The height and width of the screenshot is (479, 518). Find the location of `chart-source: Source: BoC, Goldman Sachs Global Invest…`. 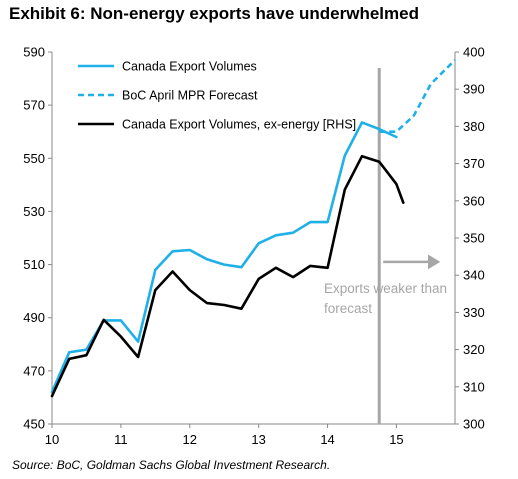

chart-source: Source: BoC, Goldman Sachs Global Invest… is located at coordinates (171, 465).